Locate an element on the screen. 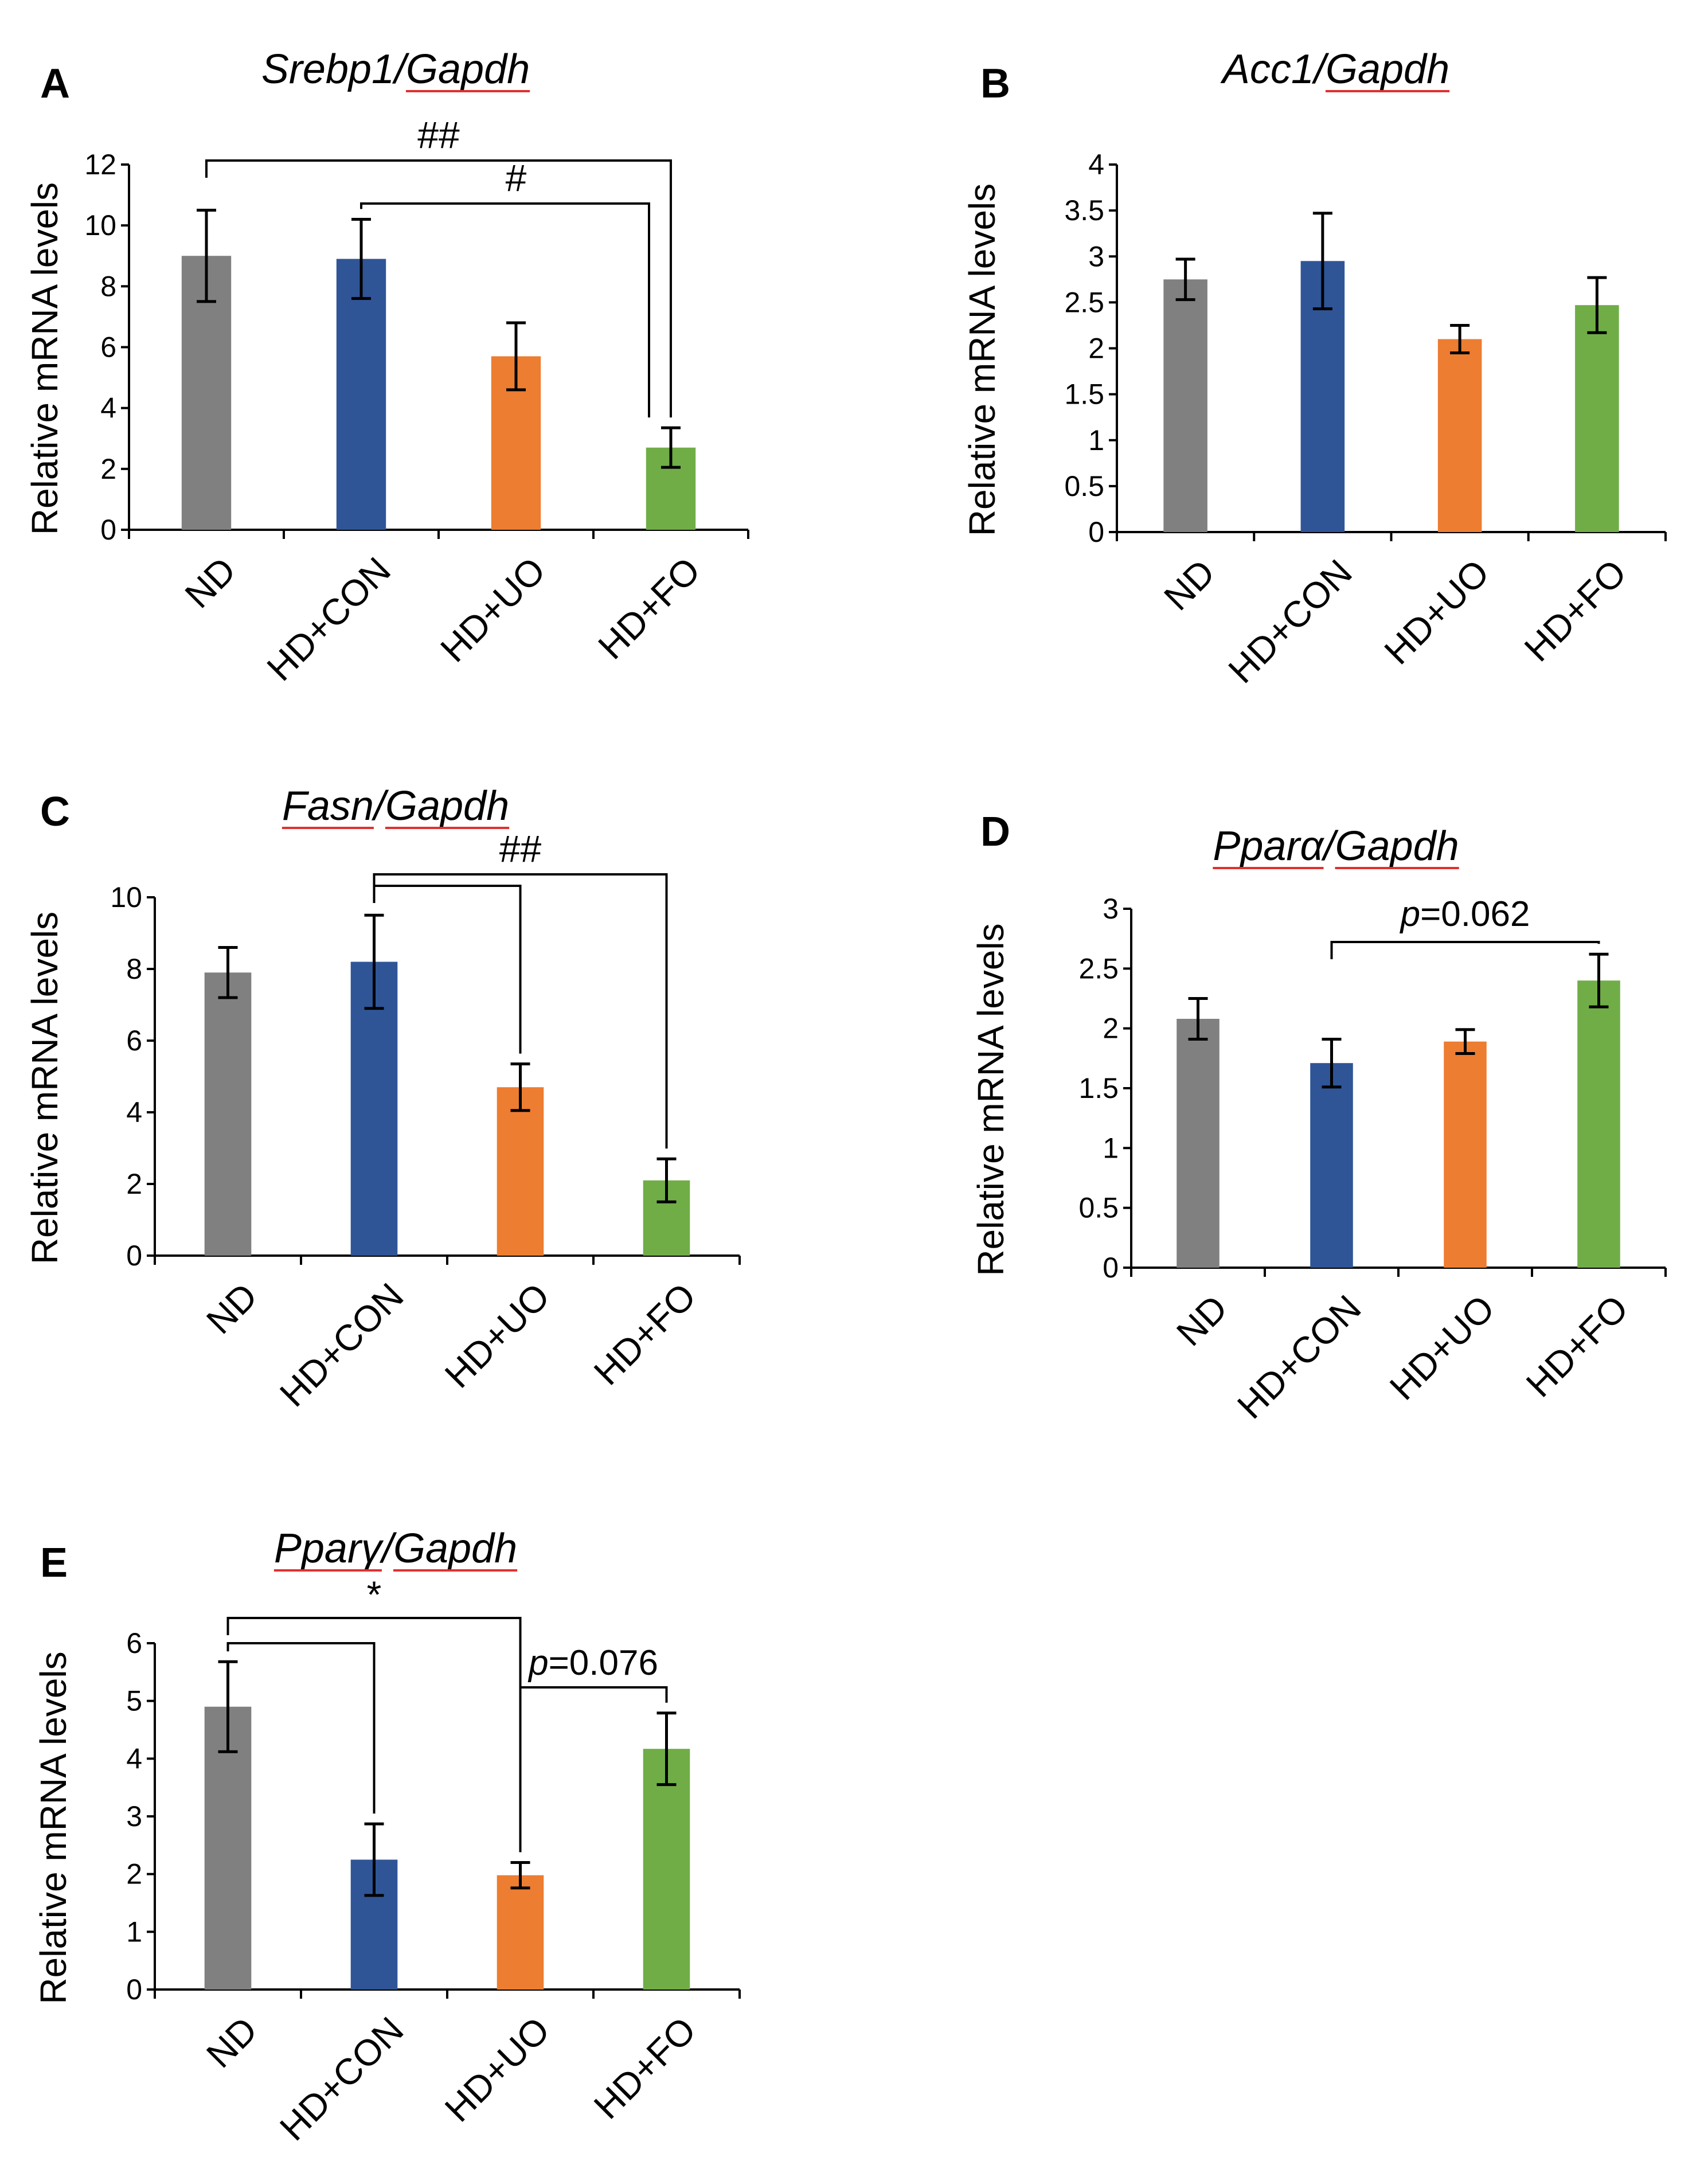 The width and height of the screenshot is (1708, 2177). p-value: =0.076 is located at coordinates (603, 1663).